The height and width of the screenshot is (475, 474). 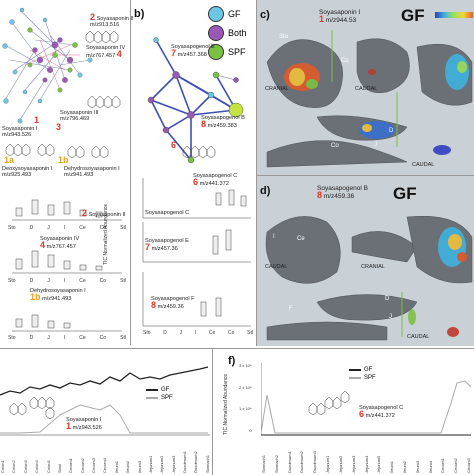 I want to click on organ-label: F, so click(x=291, y=309).